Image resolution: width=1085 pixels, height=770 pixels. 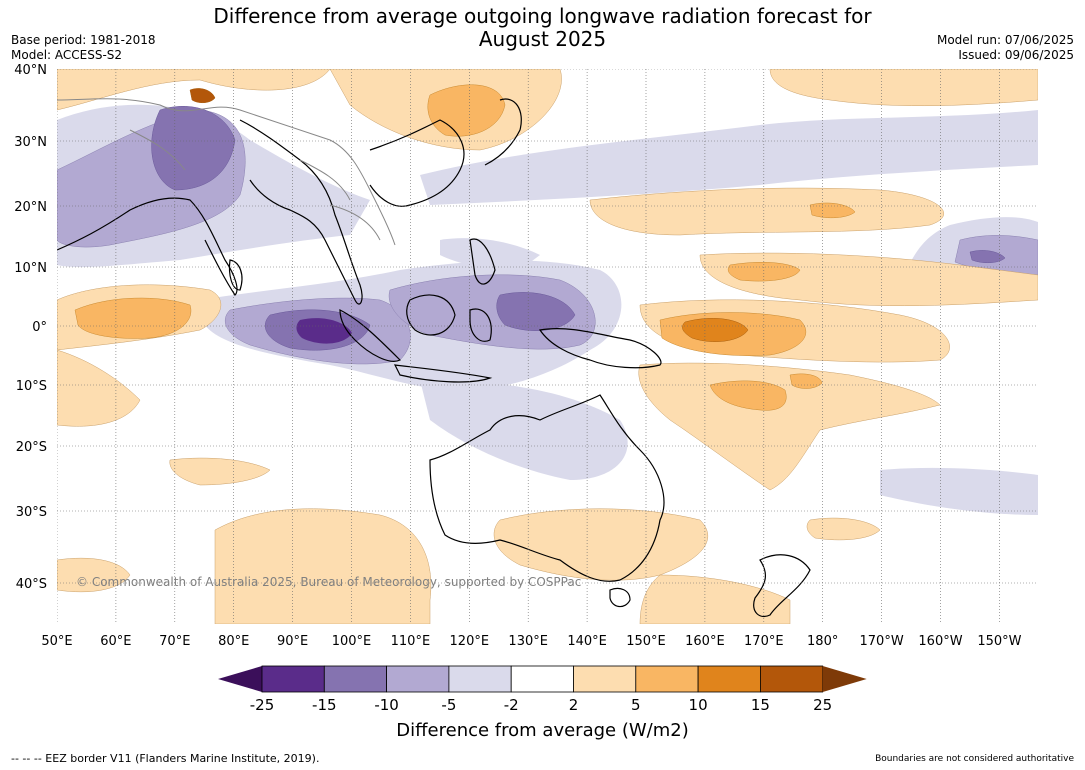 What do you see at coordinates (226, 172) in the screenshot?
I see `country-borders` at bounding box center [226, 172].